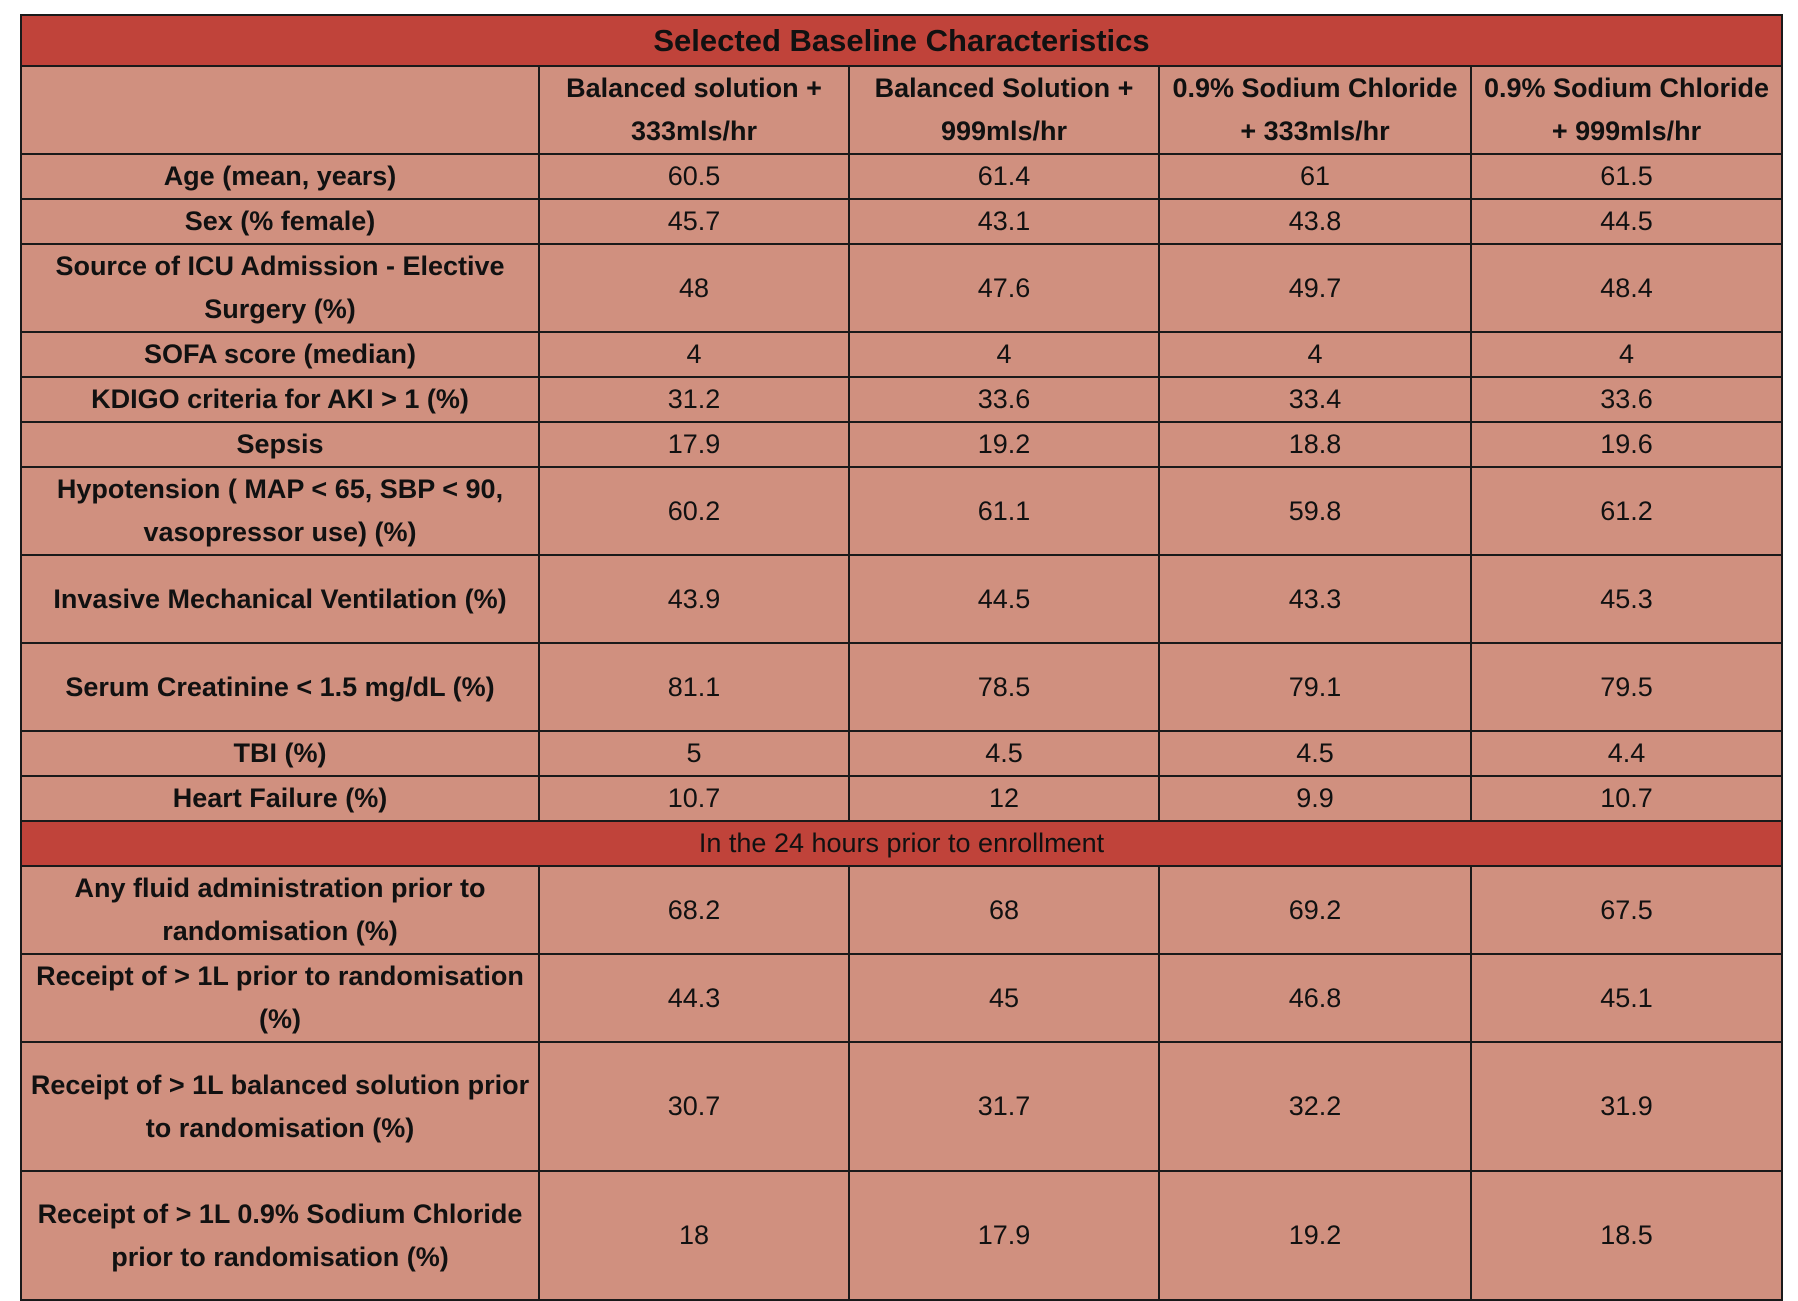 Image resolution: width=1798 pixels, height=1301 pixels. What do you see at coordinates (1315, 288) in the screenshot?
I see `table-cell: 49.7` at bounding box center [1315, 288].